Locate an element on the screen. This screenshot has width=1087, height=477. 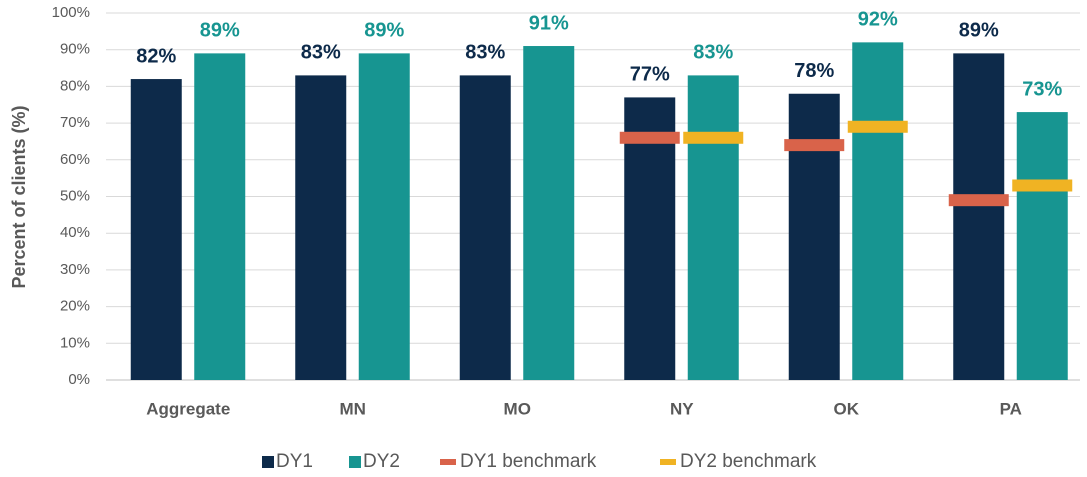
x-tick-label: NY is located at coordinates (682, 408).